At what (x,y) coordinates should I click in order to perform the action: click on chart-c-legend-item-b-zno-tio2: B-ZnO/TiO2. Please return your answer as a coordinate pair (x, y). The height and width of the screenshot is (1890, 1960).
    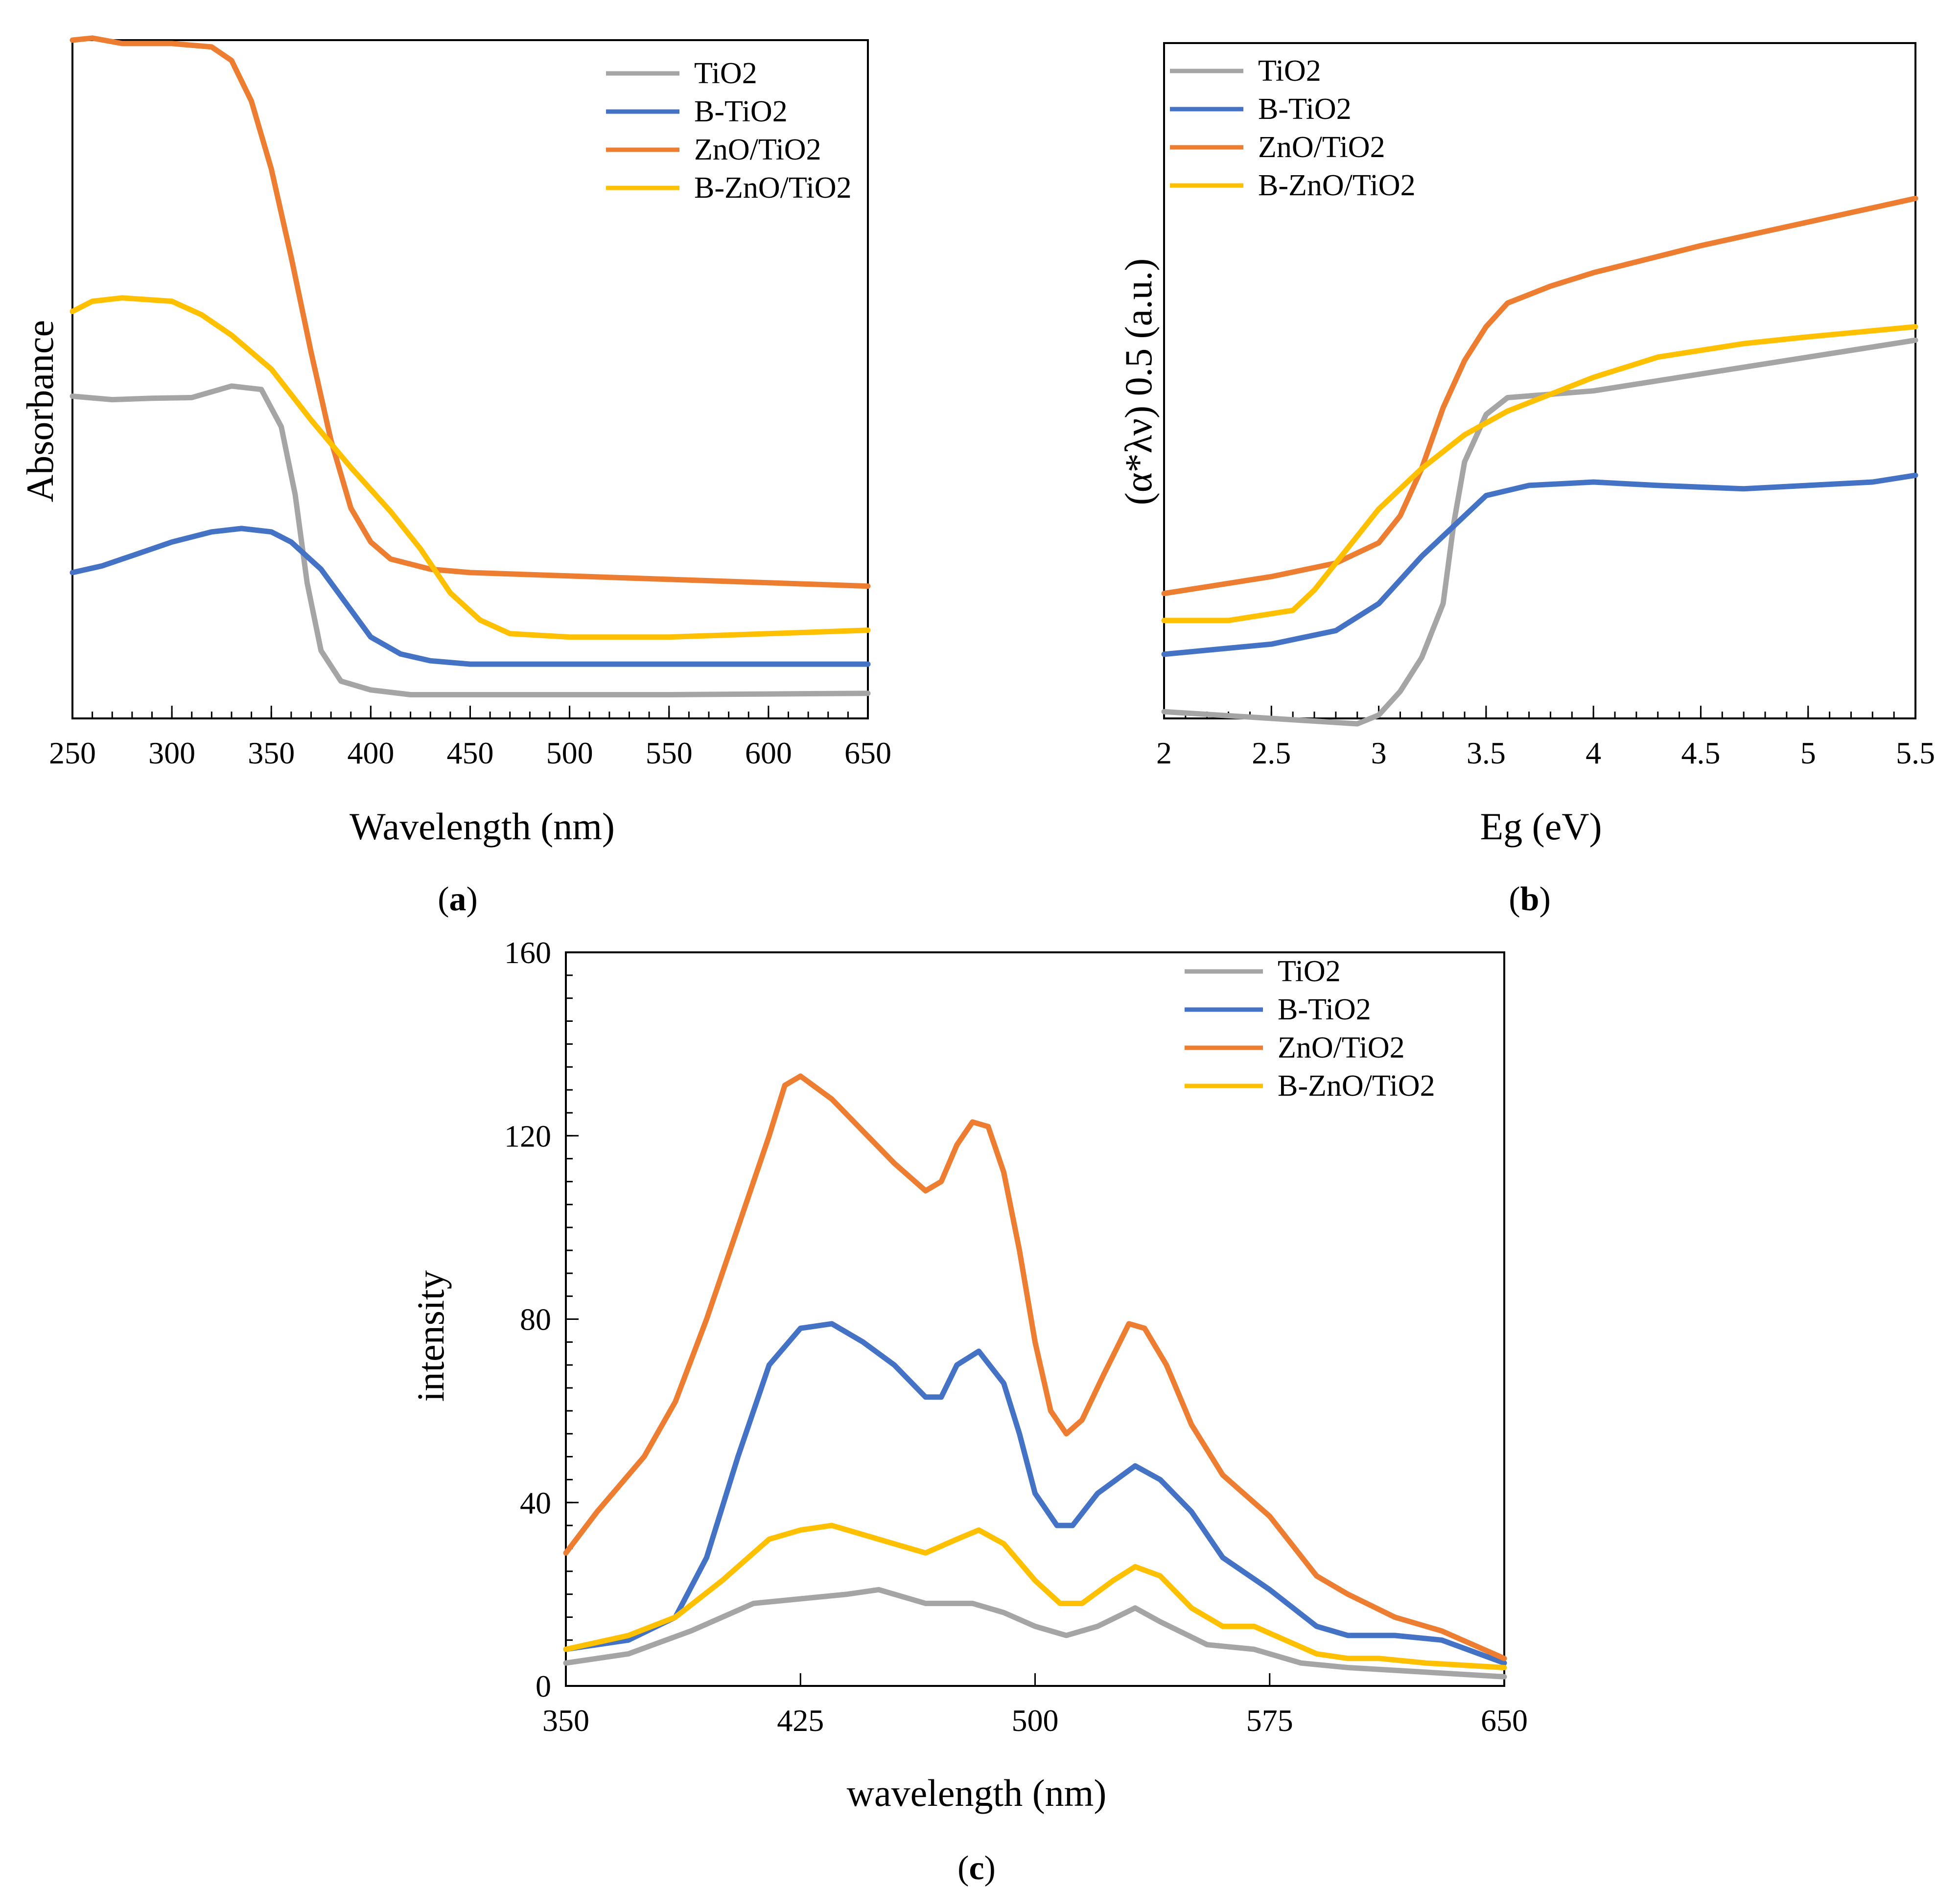
    Looking at the image, I should click on (1310, 1086).